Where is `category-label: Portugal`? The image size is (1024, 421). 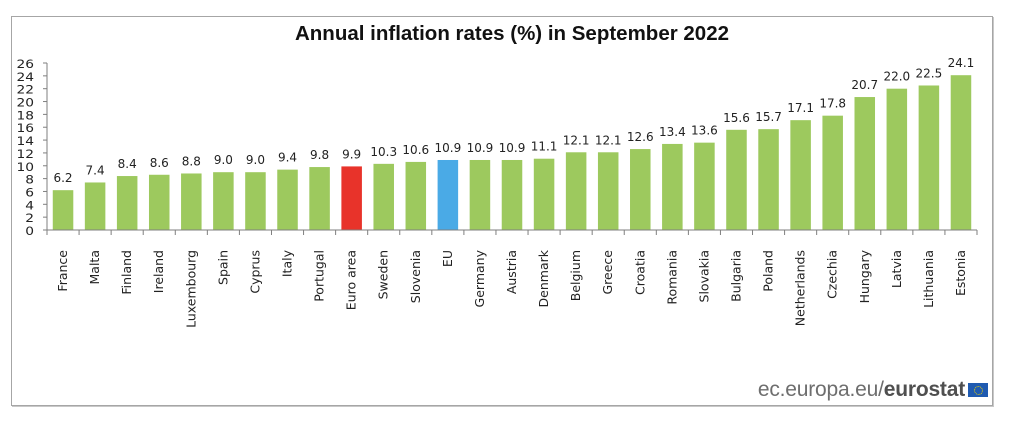
category-label: Portugal is located at coordinates (319, 276).